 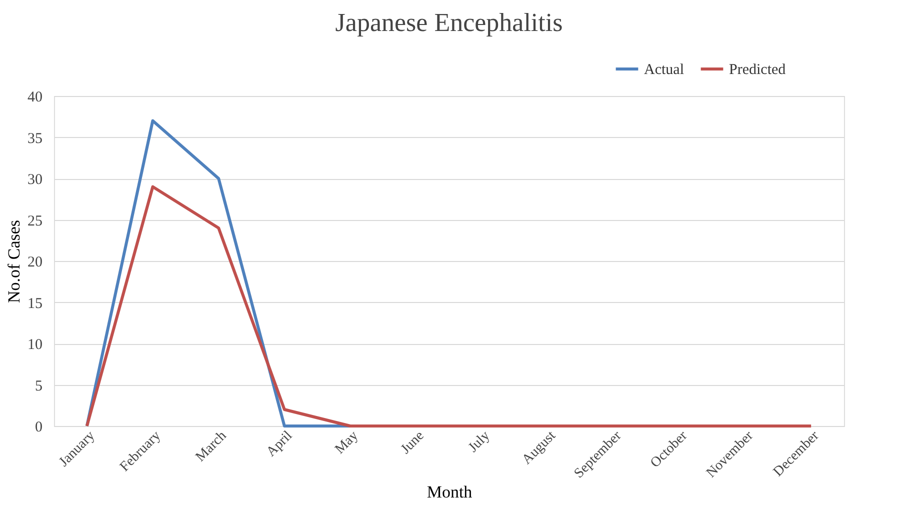 What do you see at coordinates (35, 304) in the screenshot?
I see `y-tick-label: 15` at bounding box center [35, 304].